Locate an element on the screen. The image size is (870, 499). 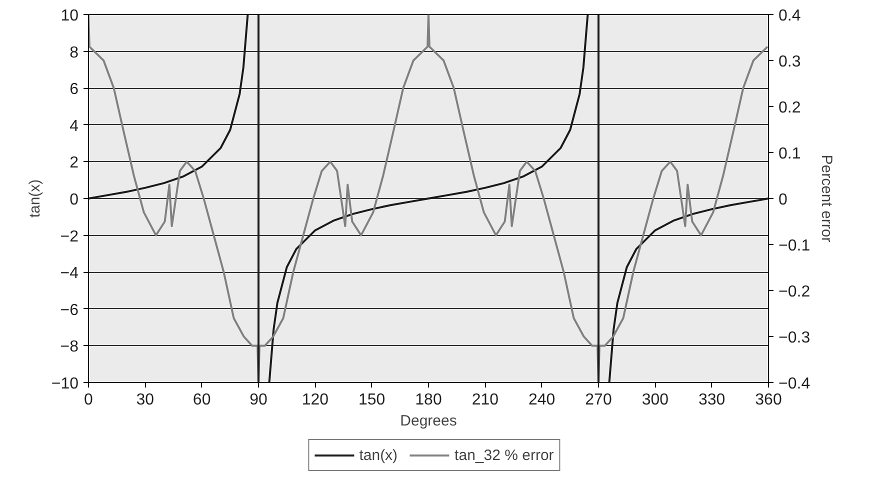
x-axis-title: Degrees is located at coordinates (428, 421).